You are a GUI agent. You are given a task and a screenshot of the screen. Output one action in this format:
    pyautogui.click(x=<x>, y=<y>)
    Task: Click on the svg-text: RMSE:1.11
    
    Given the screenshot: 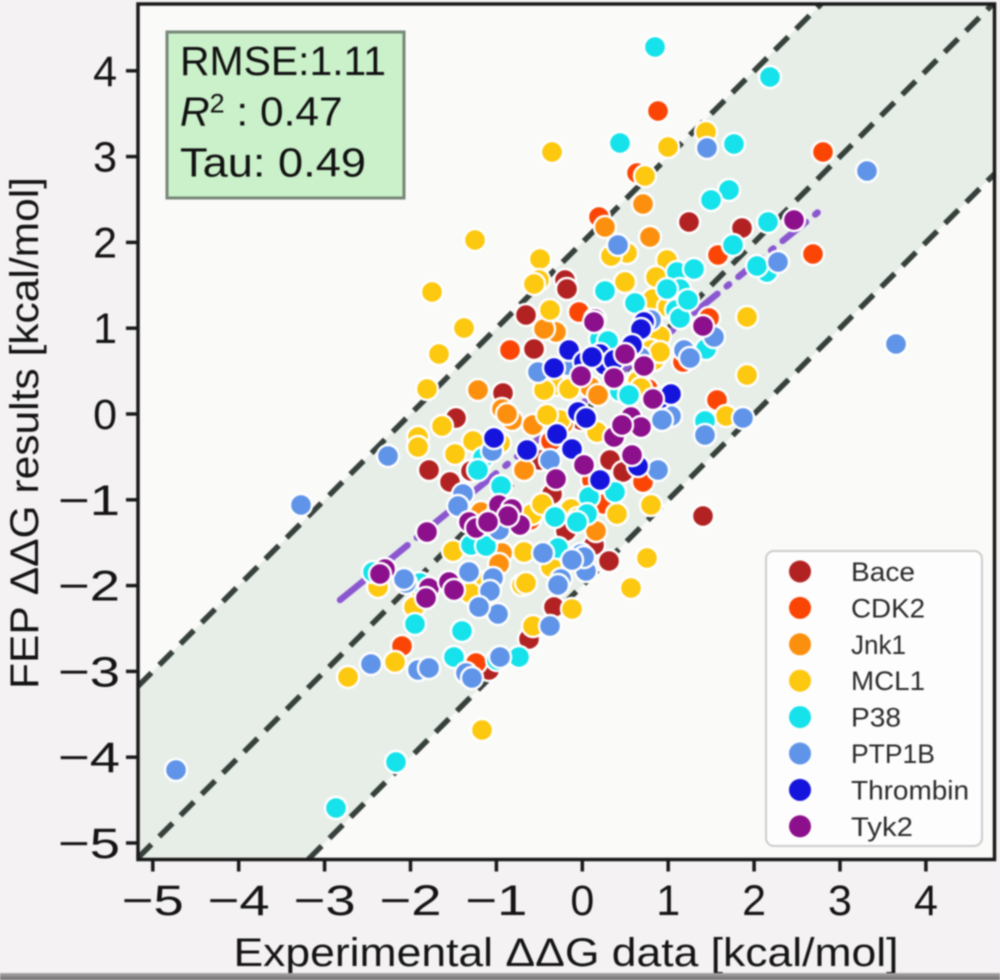 What is the action you would take?
    pyautogui.click(x=283, y=61)
    